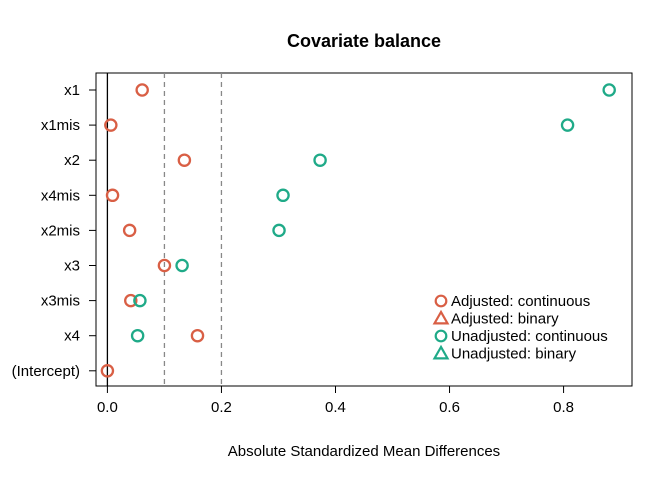 Image resolution: width=672 pixels, height=485 pixels. What do you see at coordinates (514, 354) in the screenshot?
I see `legend-label: Unadjusted: binary` at bounding box center [514, 354].